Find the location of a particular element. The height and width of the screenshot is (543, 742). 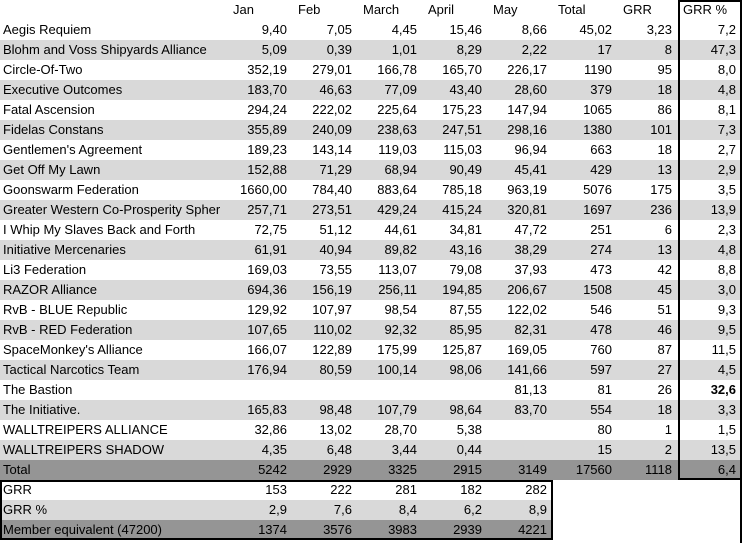

cell: 169,05 is located at coordinates (520, 350).